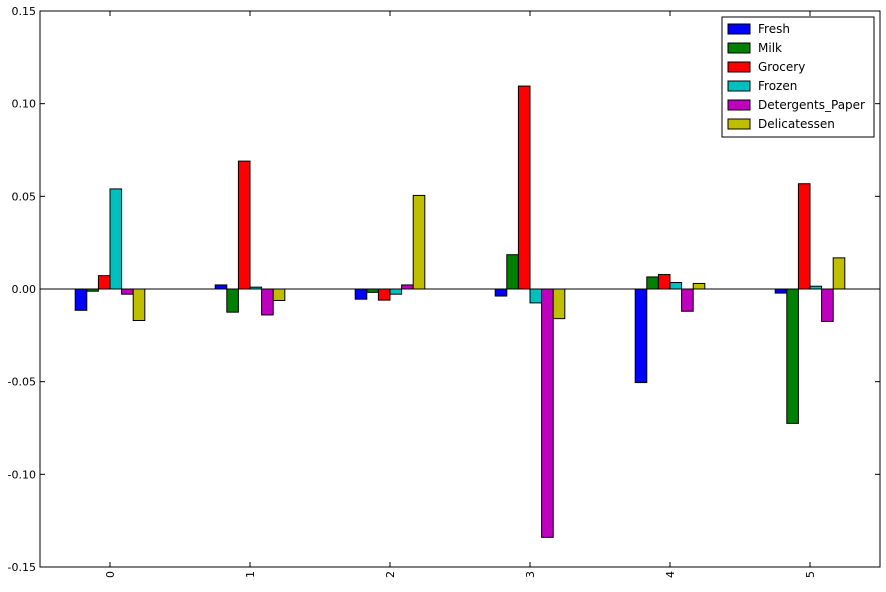 The width and height of the screenshot is (886, 592). What do you see at coordinates (739, 67) in the screenshot?
I see `legend-swatch-grocery` at bounding box center [739, 67].